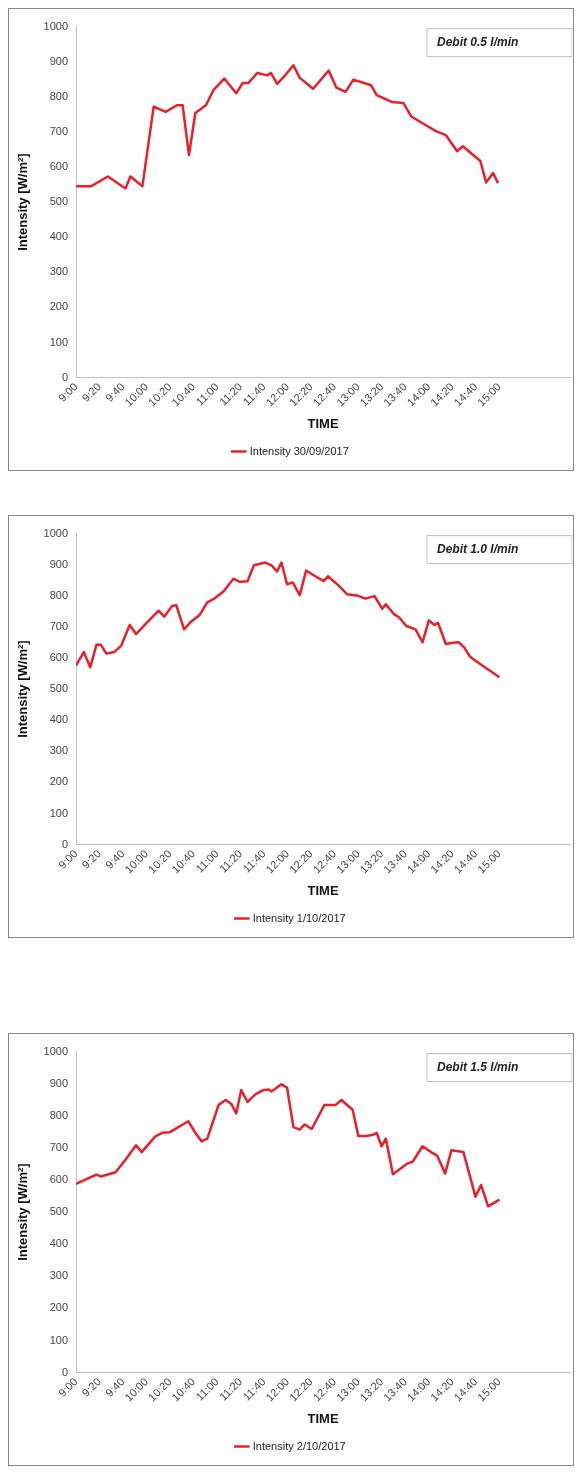 This screenshot has width=579, height=1474. Describe the element at coordinates (299, 450) in the screenshot. I see `legend-label: Intensity 30/09/2017` at that location.